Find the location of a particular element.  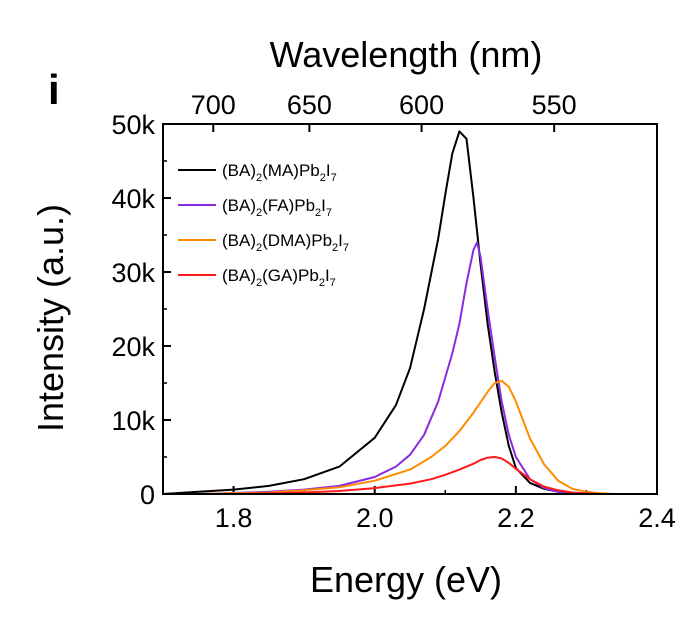

legend-entry-0: (BA)2(MA)Pb2I7 is located at coordinates (279, 172).